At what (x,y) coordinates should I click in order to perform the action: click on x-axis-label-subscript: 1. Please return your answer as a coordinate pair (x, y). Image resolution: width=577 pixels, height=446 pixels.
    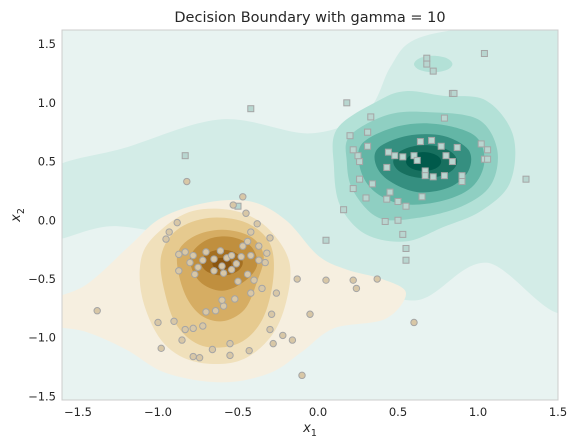
    Looking at the image, I should click on (314, 433).